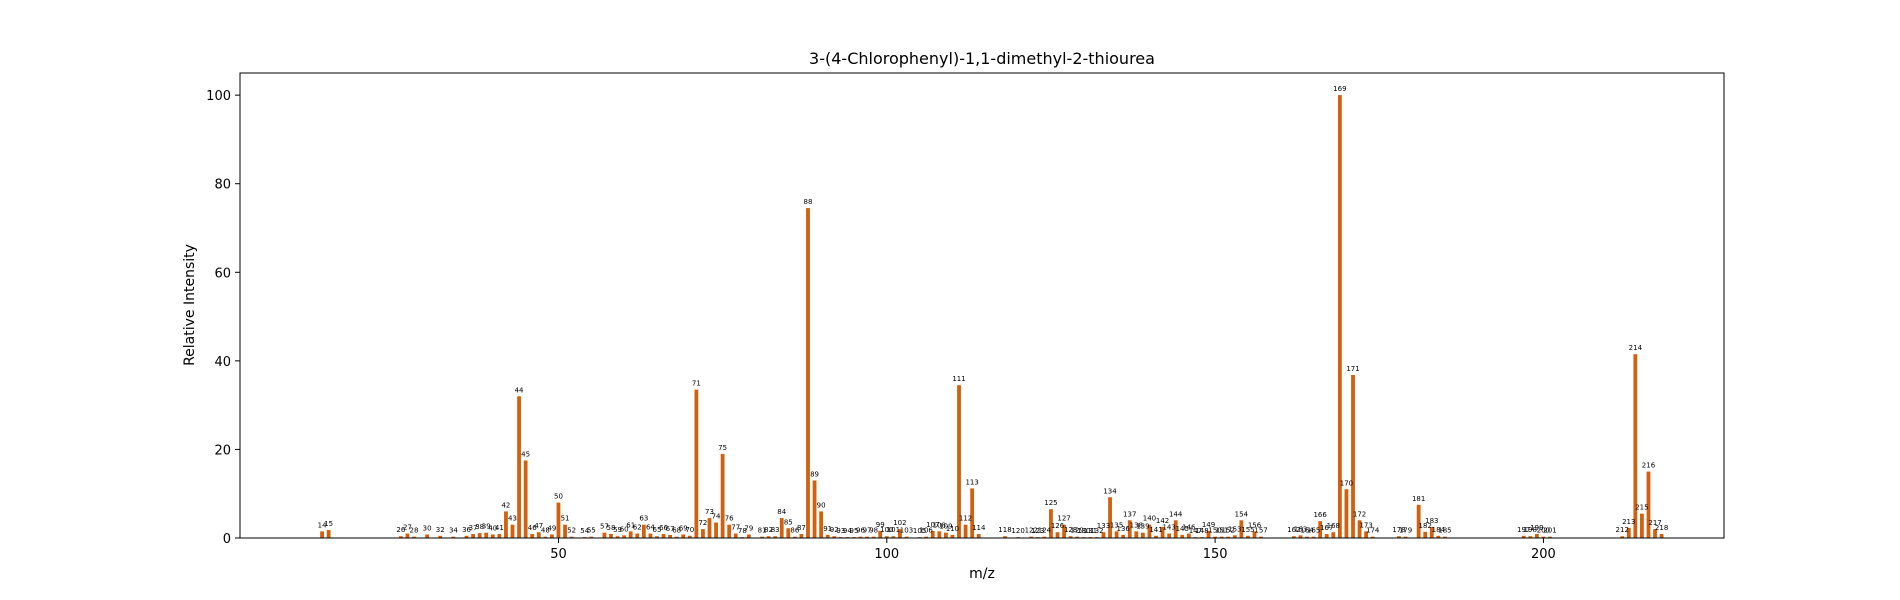 The image size is (1900, 600). I want to click on peak-label-128: 128, so click(1070, 530).